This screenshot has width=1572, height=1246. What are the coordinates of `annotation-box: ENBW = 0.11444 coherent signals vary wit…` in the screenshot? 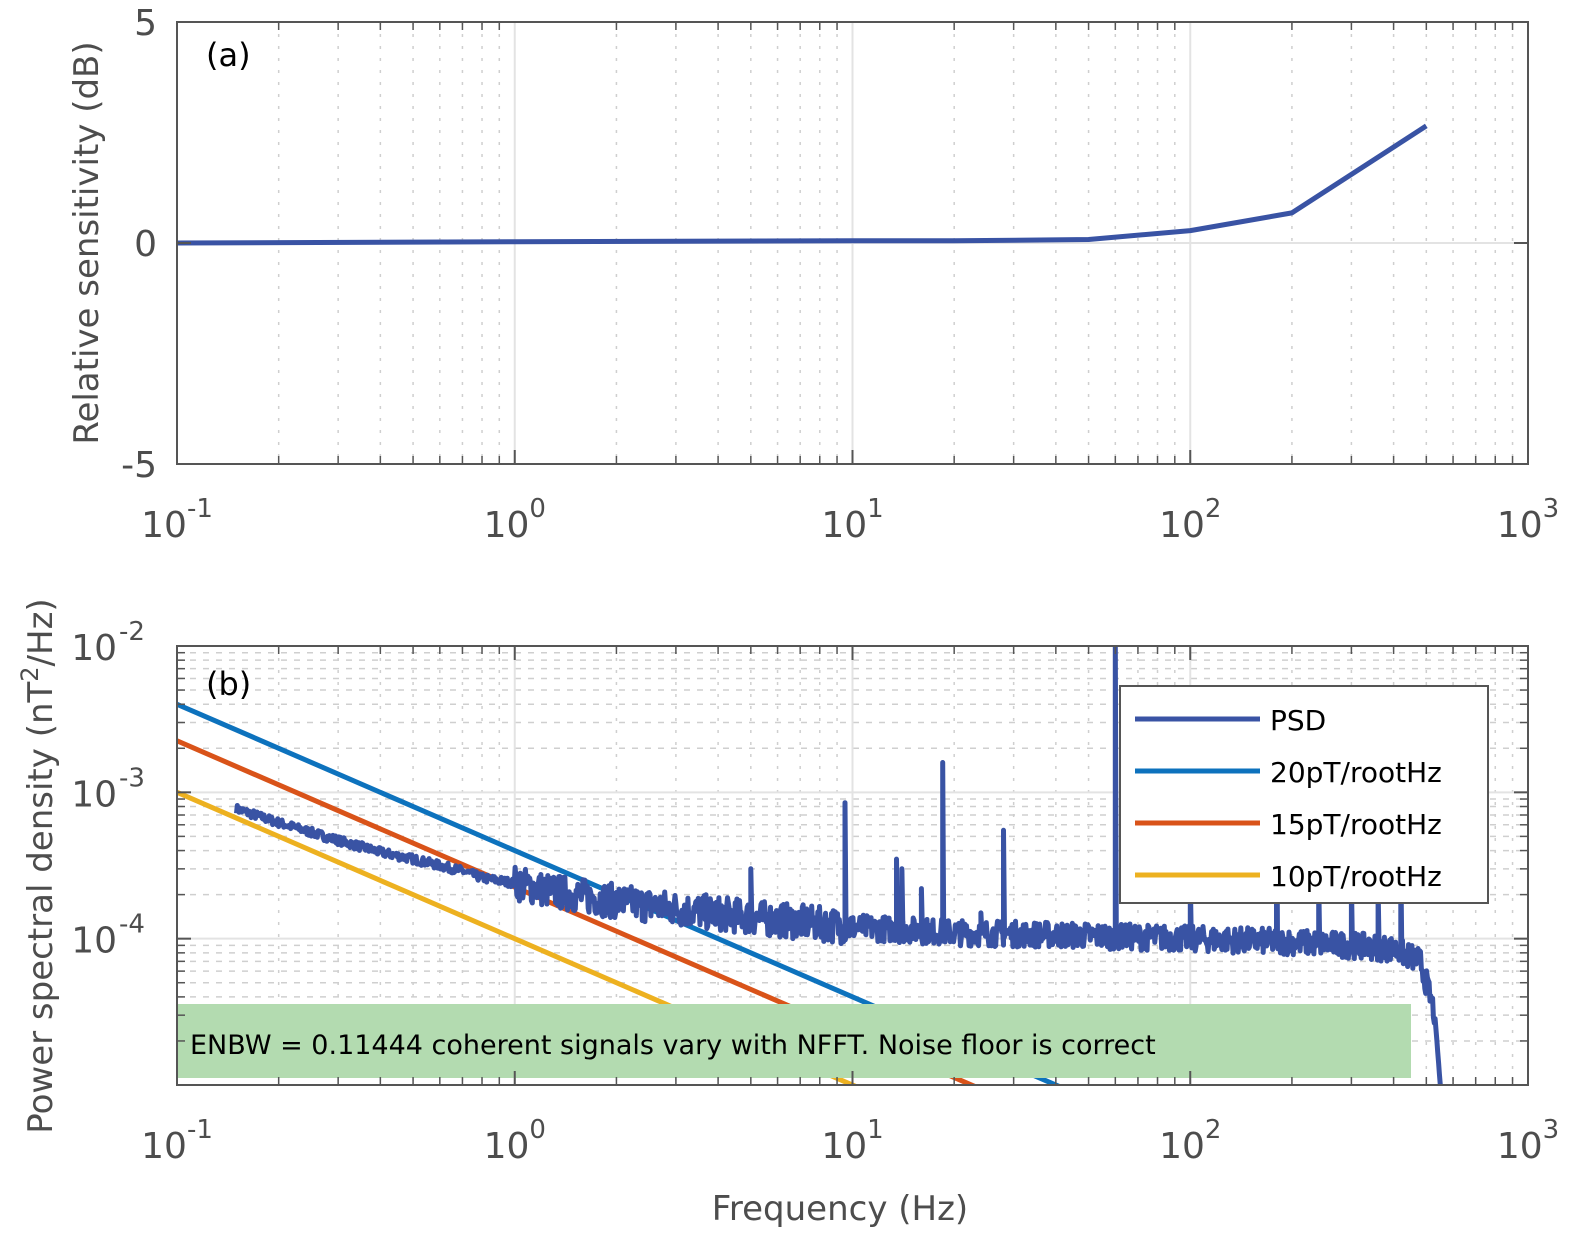 It's located at (794, 1041).